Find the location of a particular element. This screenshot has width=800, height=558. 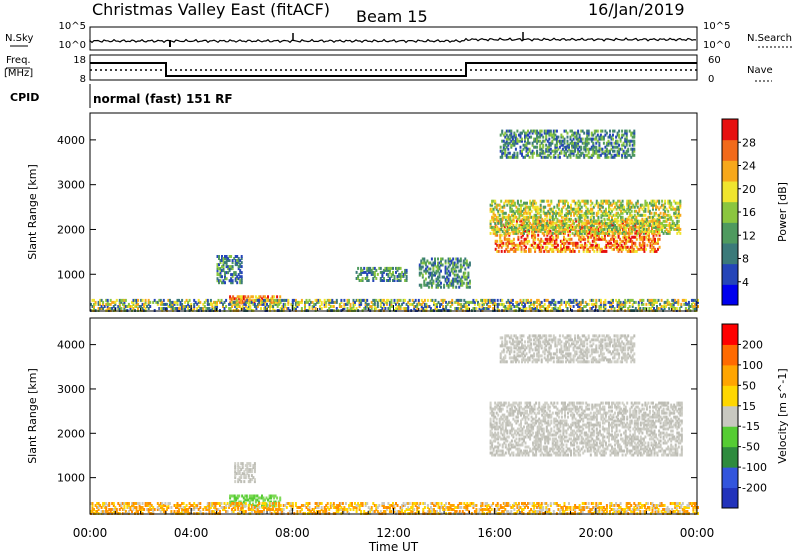

colorbar-tick-label: 20 is located at coordinates (749, 189).